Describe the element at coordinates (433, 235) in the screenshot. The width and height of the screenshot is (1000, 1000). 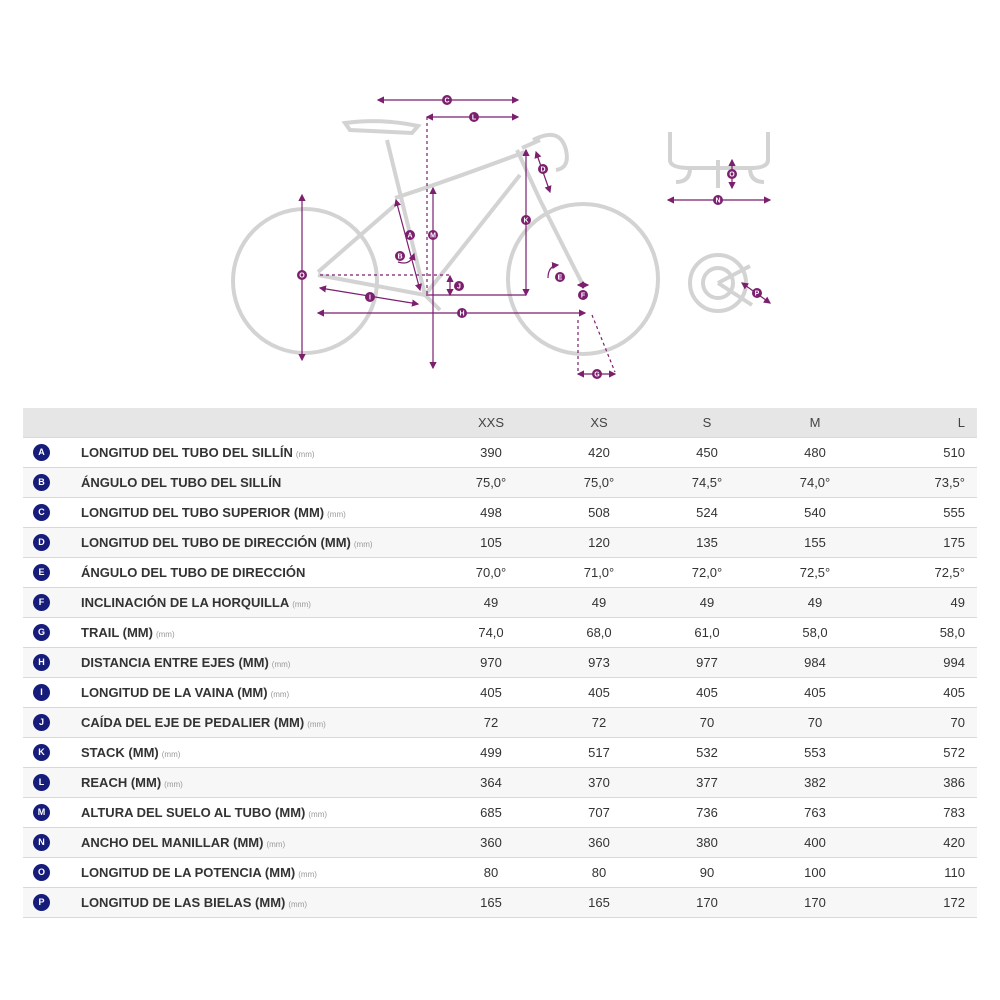
I see `badge-m: M` at that location.